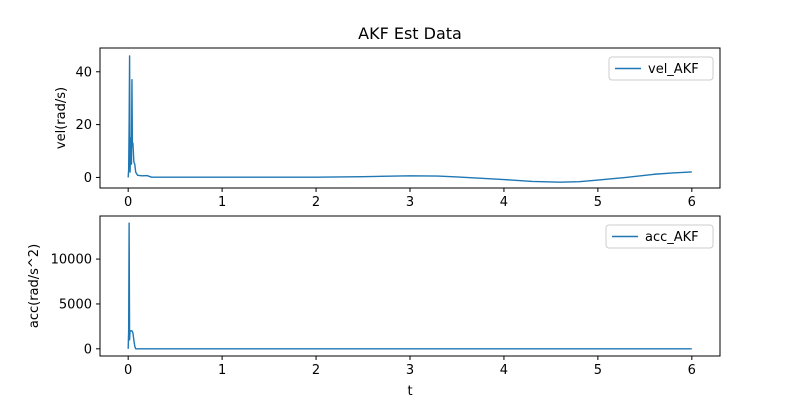  What do you see at coordinates (672, 237) in the screenshot?
I see `legend-label: acc_AKF` at bounding box center [672, 237].